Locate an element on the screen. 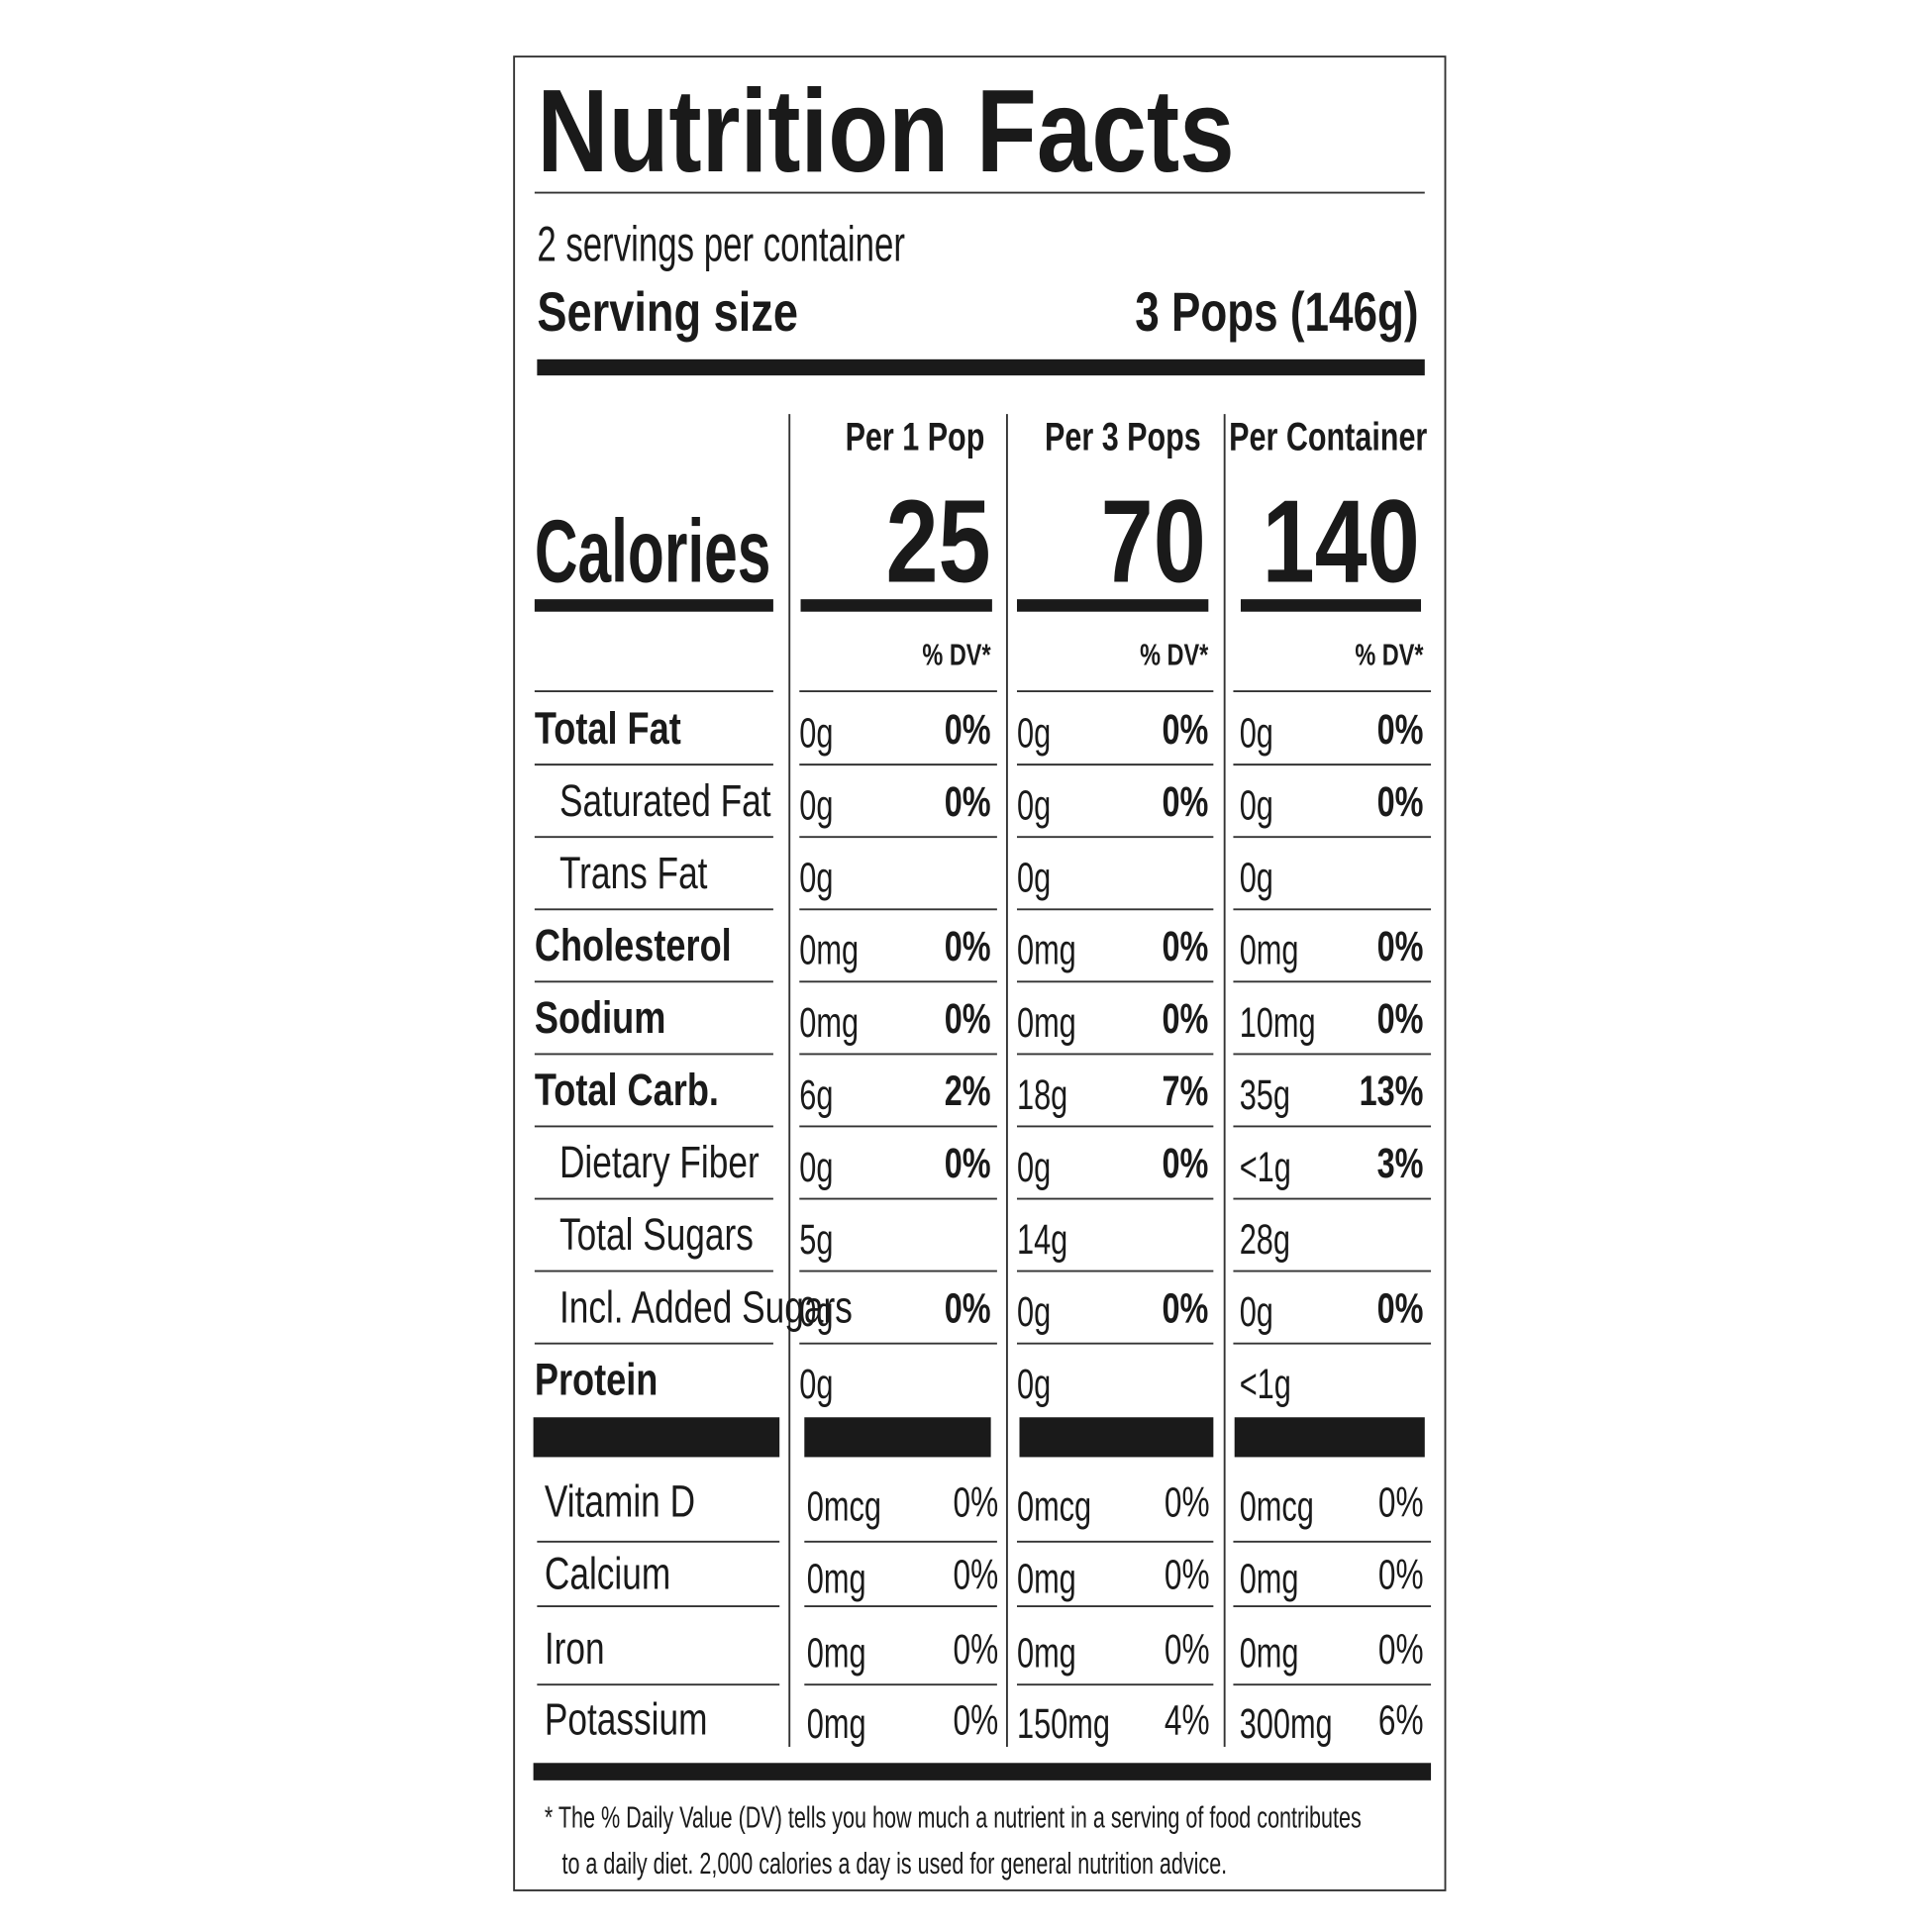  serving-size-value: 3 Pops (146g) is located at coordinates (1276, 312).